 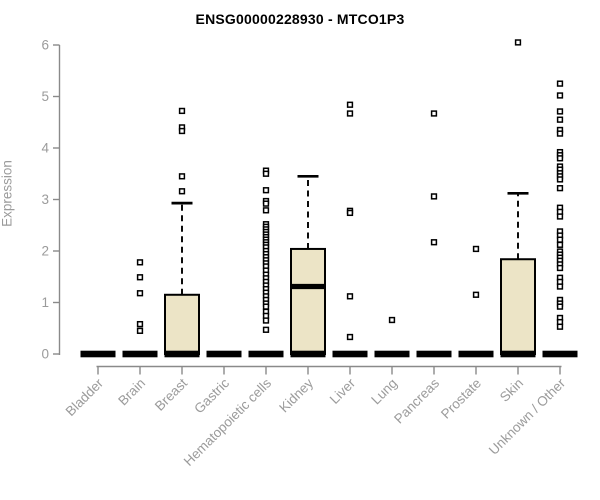 I want to click on x-tick-label: Prostate, so click(x=461, y=399).